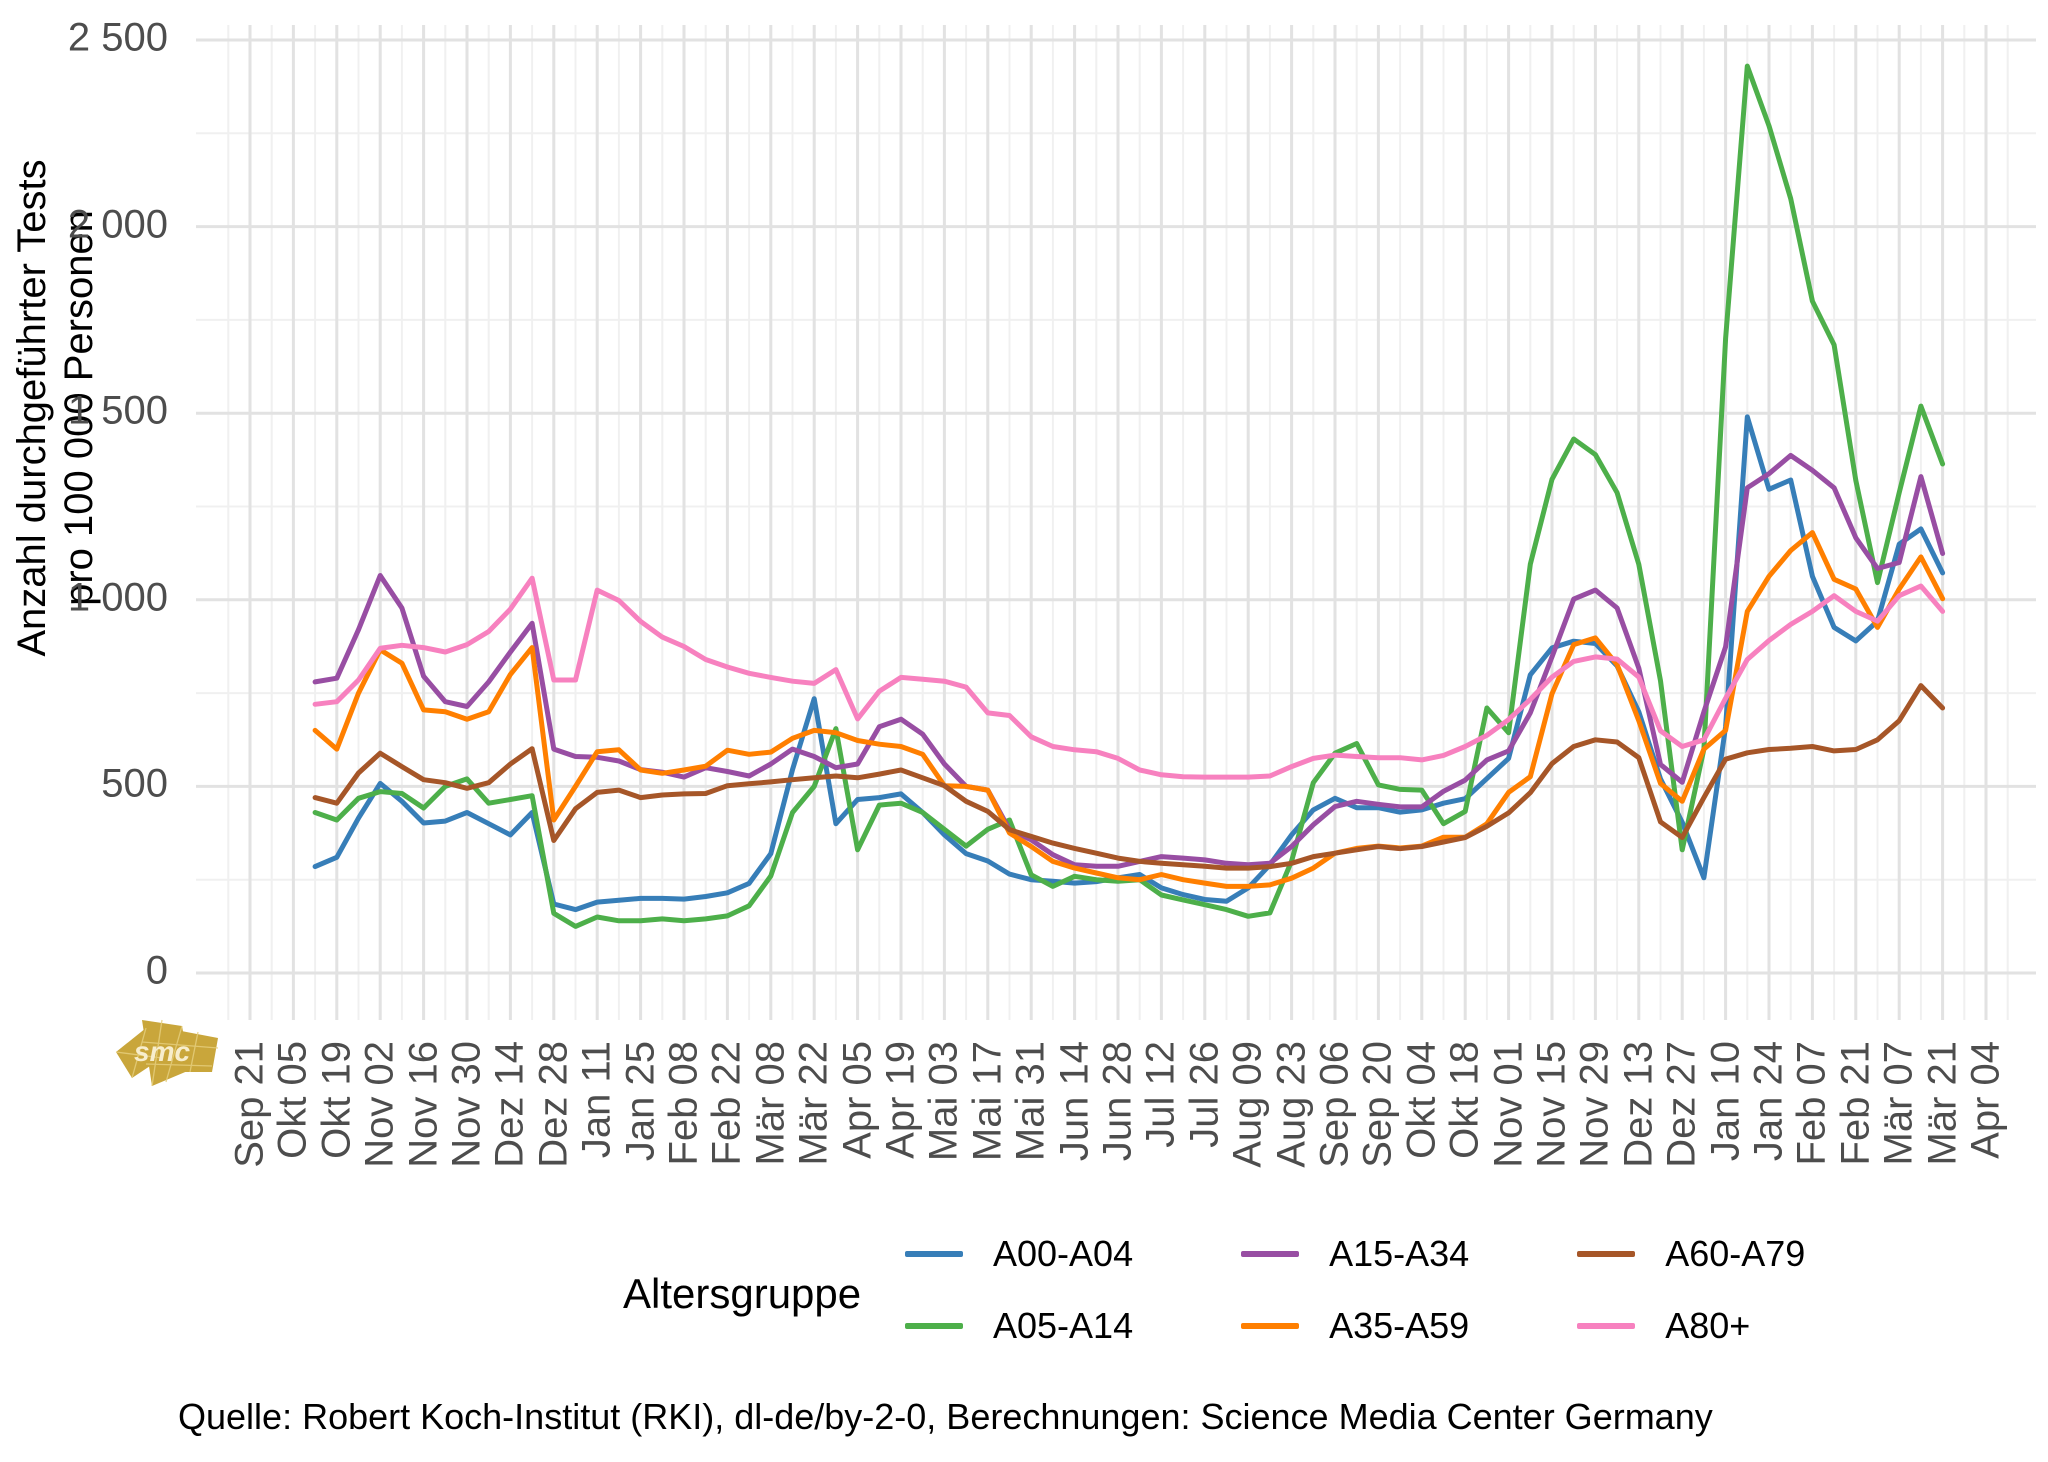 The width and height of the screenshot is (2048, 1462). Describe the element at coordinates (292, 1100) in the screenshot. I see `x-tick-label: Okt 05` at that location.